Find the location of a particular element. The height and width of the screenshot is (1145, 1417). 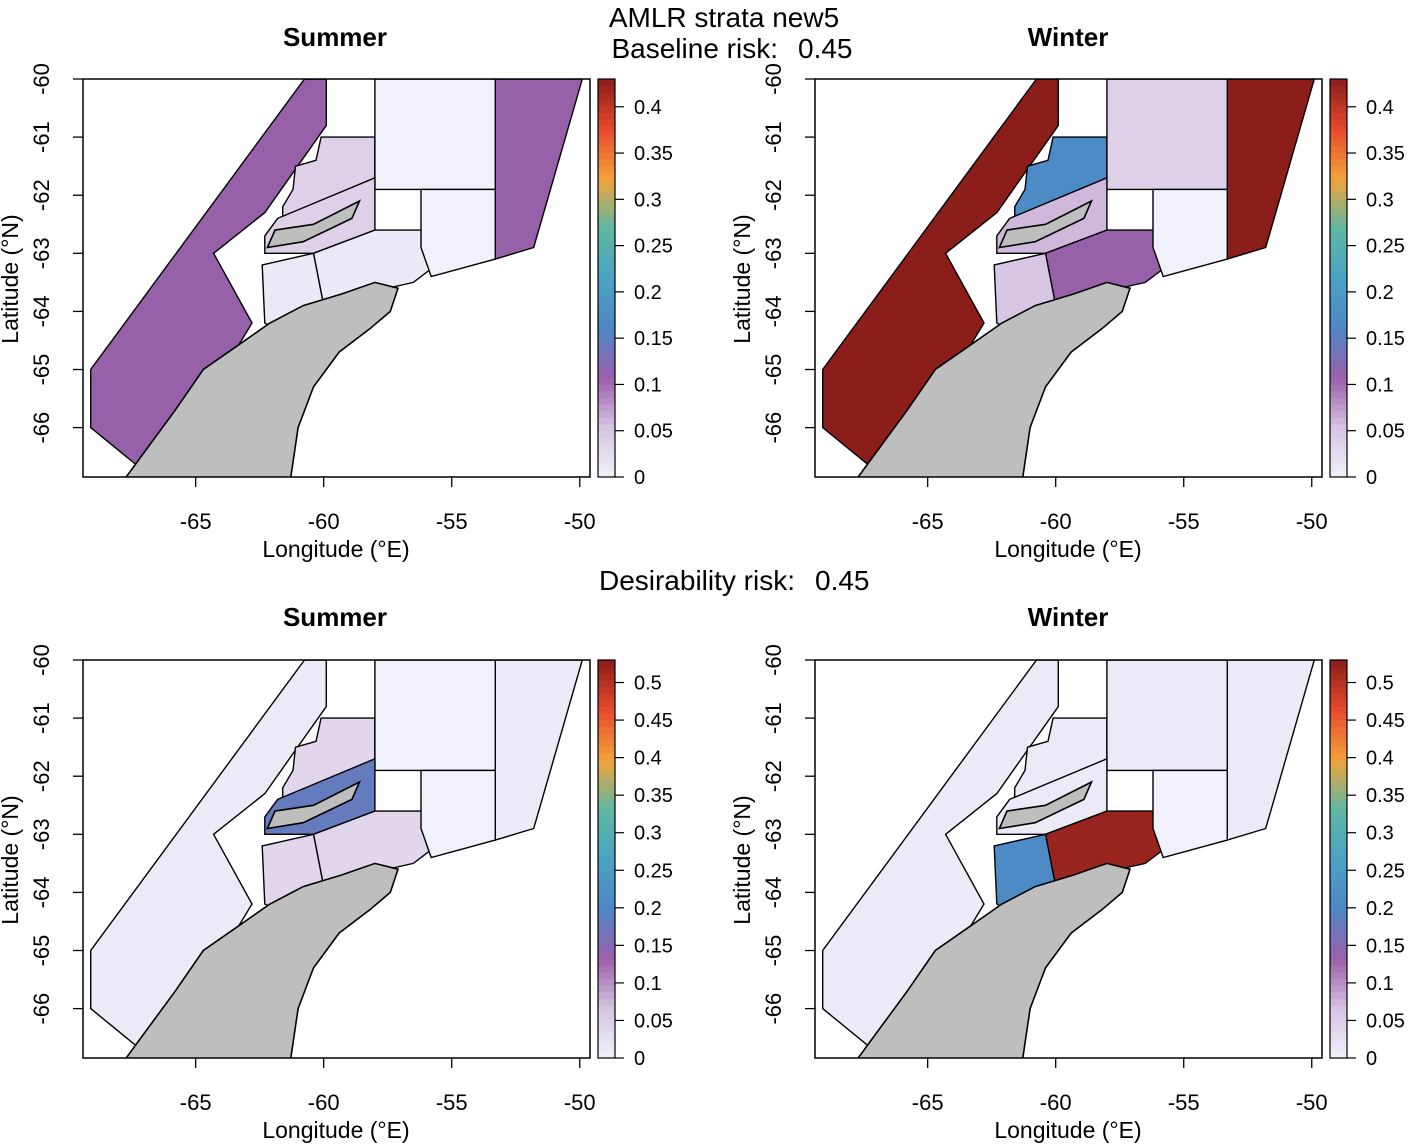

y-tick-label: -61 is located at coordinates (41, 718).